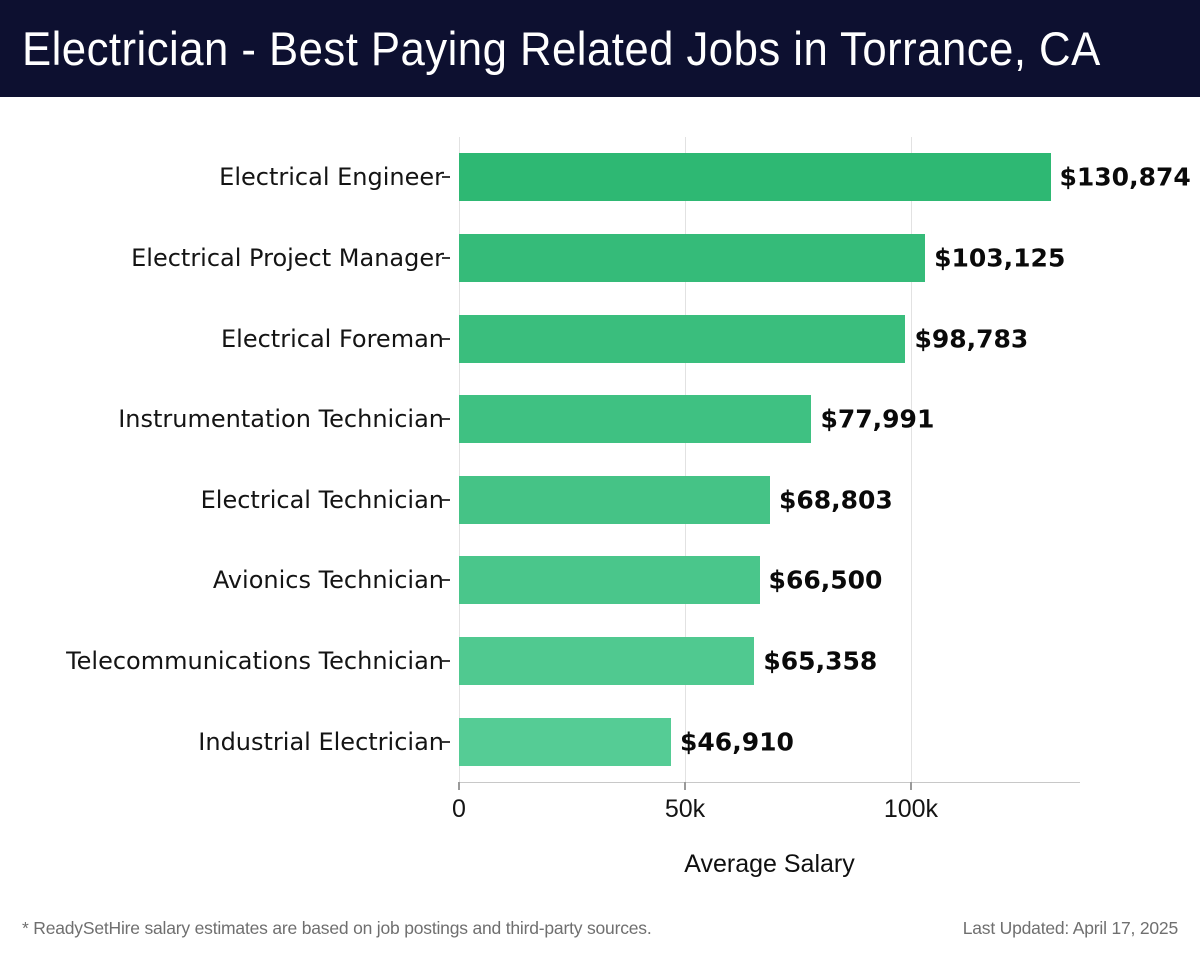 The image size is (1200, 958). I want to click on x-axis-tick-100k, so click(911, 786).